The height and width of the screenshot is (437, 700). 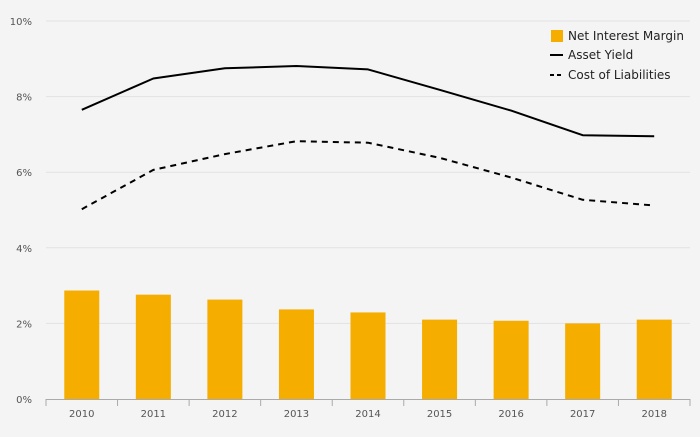 What do you see at coordinates (21, 22) in the screenshot?
I see `y-tick-label: 10%` at bounding box center [21, 22].